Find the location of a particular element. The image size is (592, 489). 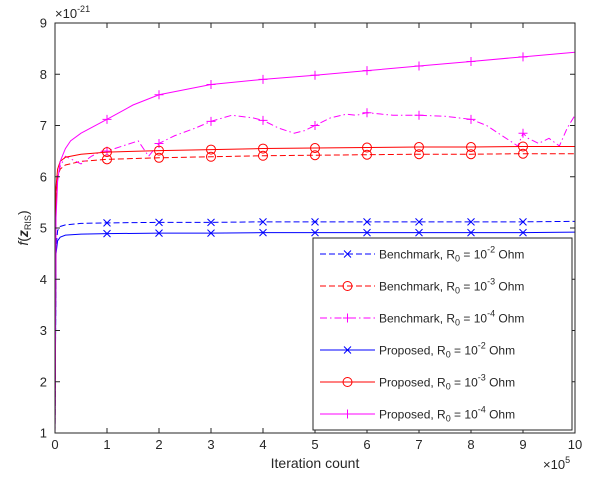

legend-label-prefix: Benchmark, R is located at coordinates (417, 319).